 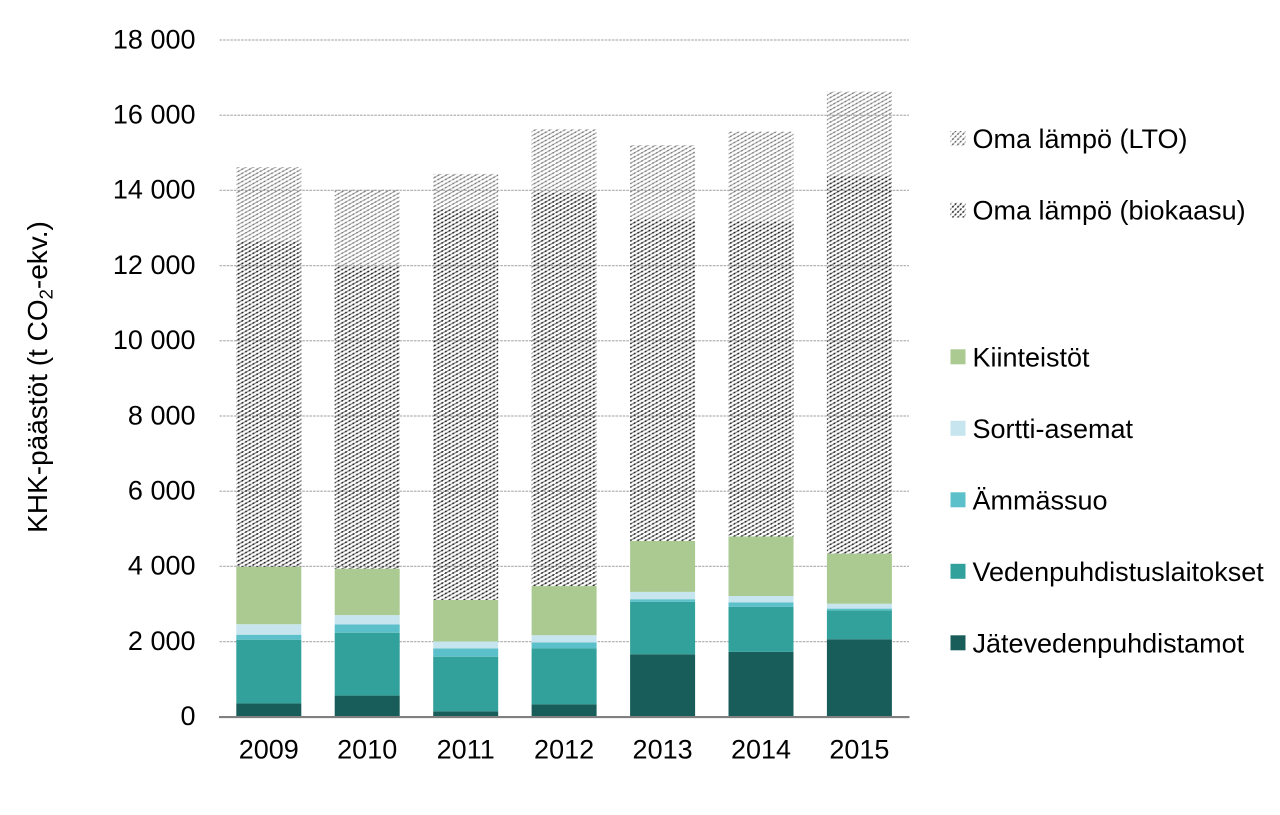 What do you see at coordinates (1109, 643) in the screenshot?
I see `svg-text: Jätevedenpuhdistamot` at bounding box center [1109, 643].